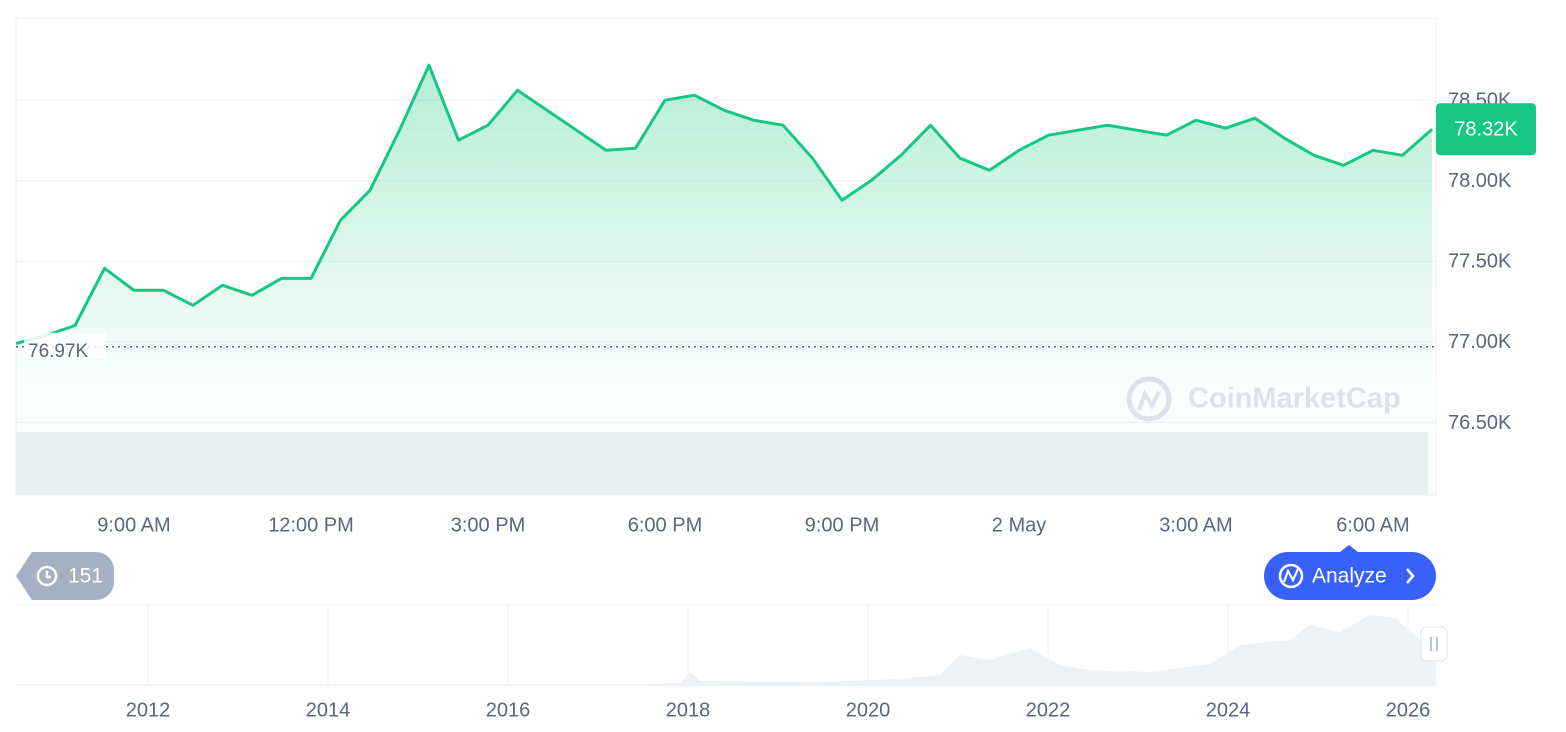 The height and width of the screenshot is (732, 1566). What do you see at coordinates (665, 525) in the screenshot?
I see `x-tick-label: 6:00 PM` at bounding box center [665, 525].